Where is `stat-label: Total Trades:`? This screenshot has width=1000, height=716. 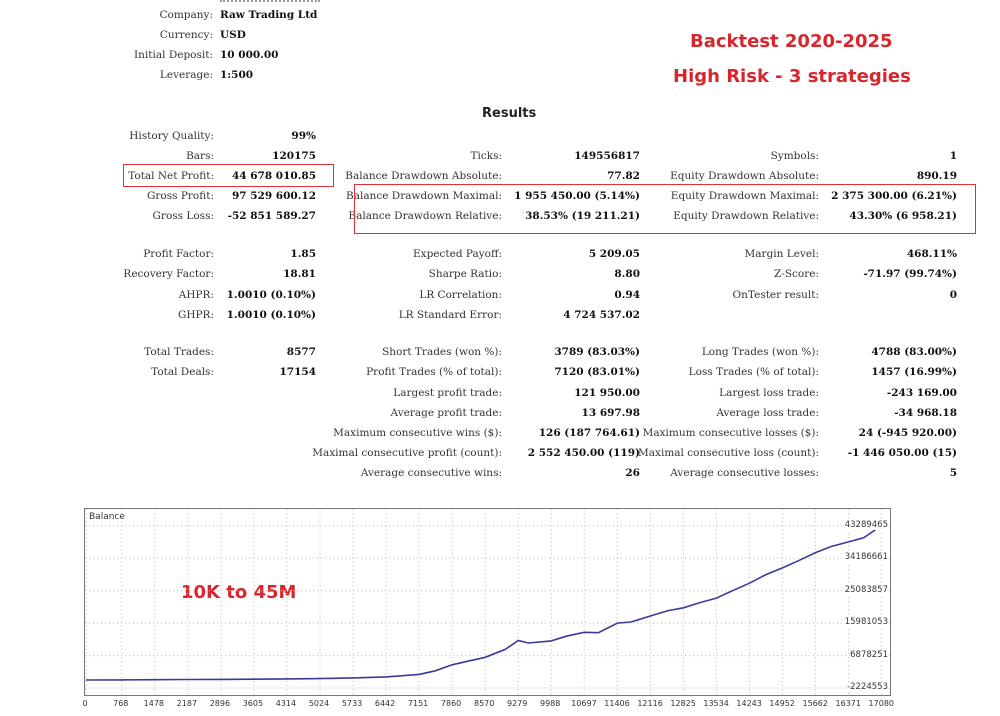 stat-label: Total Trades: is located at coordinates (179, 352).